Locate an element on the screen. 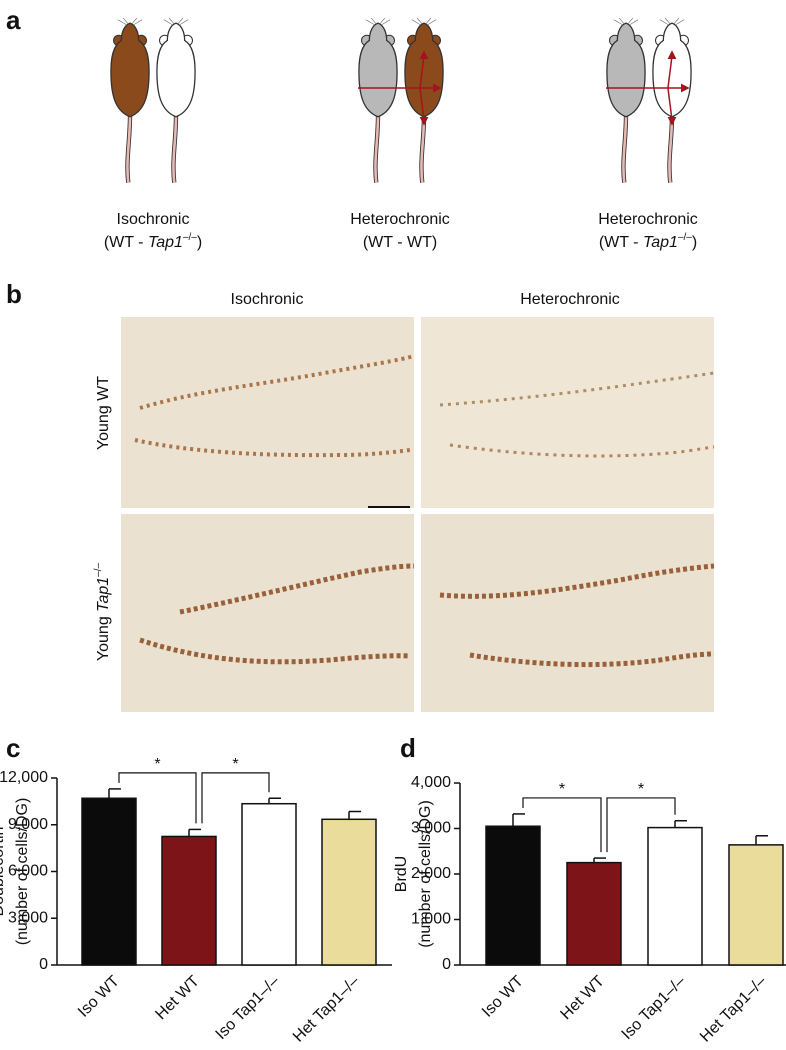 The height and width of the screenshot is (1050, 786). caption: Isochronic is located at coordinates (153, 219).